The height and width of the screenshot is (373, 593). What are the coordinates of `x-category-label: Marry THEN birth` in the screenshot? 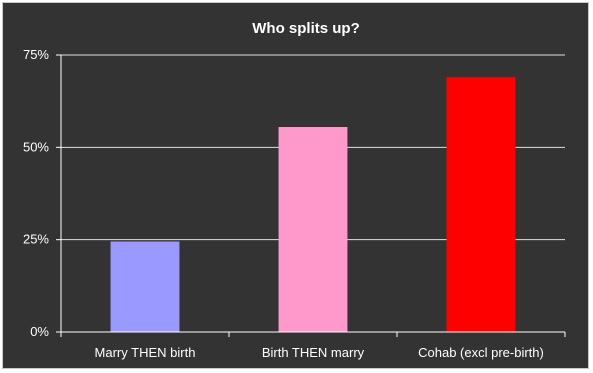 It's located at (145, 352).